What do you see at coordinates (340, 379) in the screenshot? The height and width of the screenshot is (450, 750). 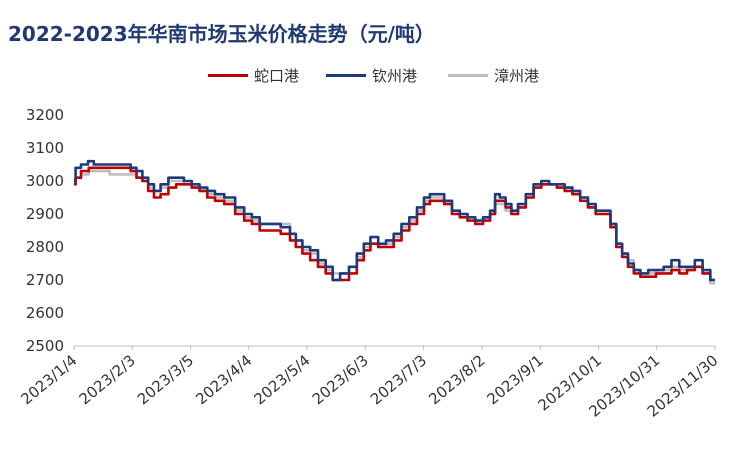 I see `x-tick-label: 2023/6/3` at bounding box center [340, 379].